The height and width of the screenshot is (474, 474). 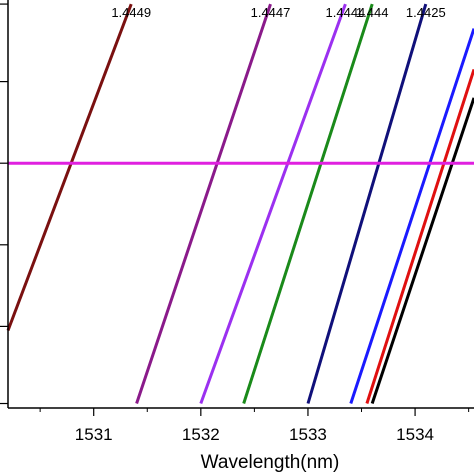 What do you see at coordinates (372, 12) in the screenshot?
I see `series-label-4: 1.444` at bounding box center [372, 12].